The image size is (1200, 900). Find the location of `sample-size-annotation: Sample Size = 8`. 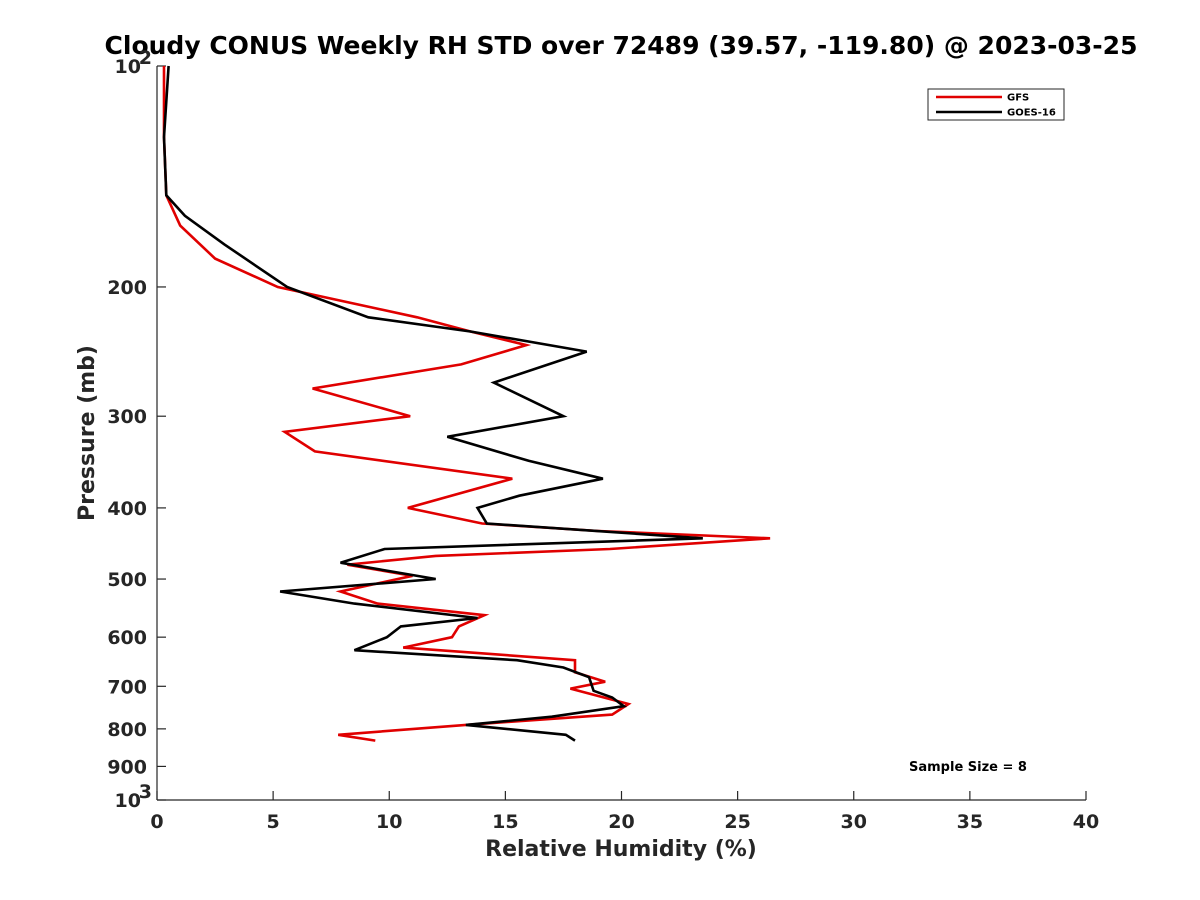

sample-size-annotation: Sample Size = 8 is located at coordinates (968, 767).